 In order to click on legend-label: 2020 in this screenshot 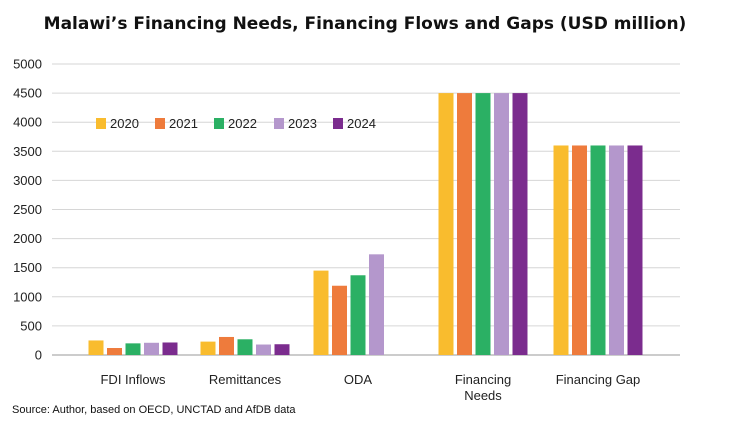, I will do `click(124, 123)`.